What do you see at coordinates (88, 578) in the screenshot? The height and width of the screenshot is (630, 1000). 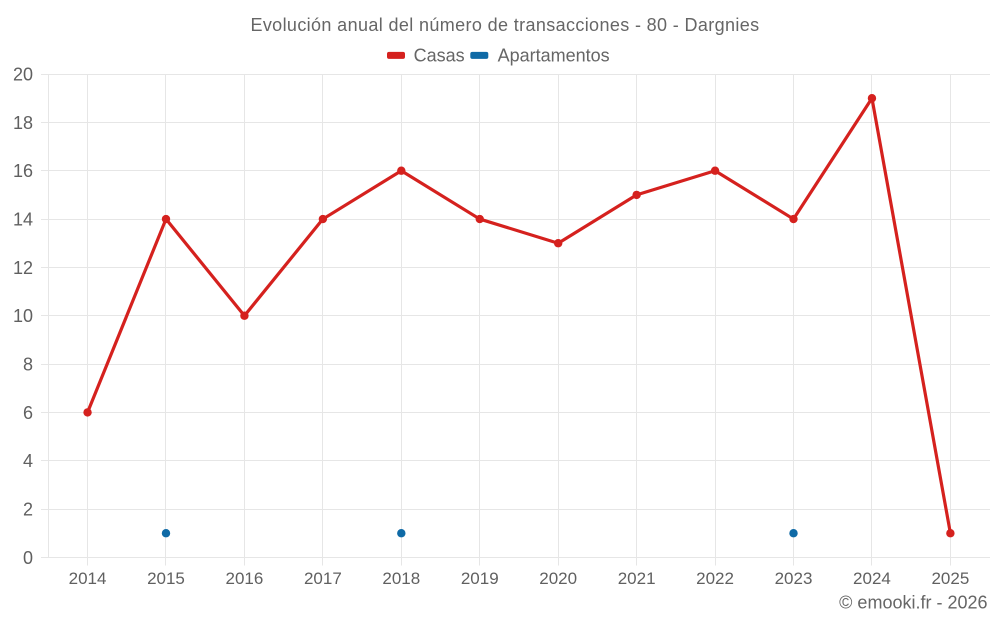 I see `svg-text: 2014` at bounding box center [88, 578].